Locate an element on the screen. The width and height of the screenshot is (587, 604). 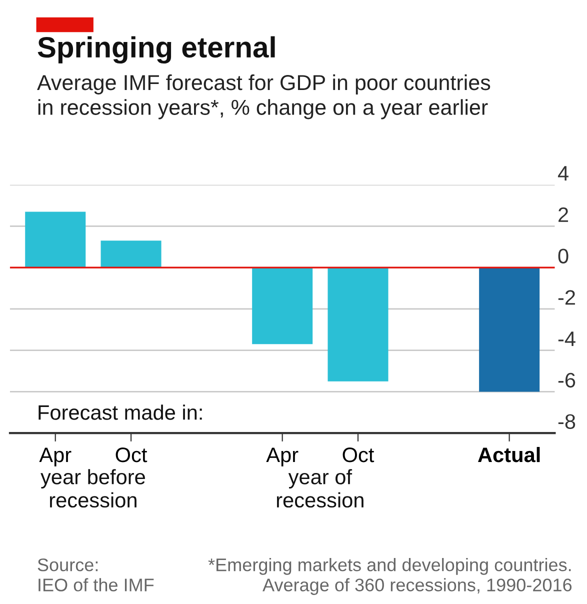
y-tick-label: -2 is located at coordinates (566, 297).